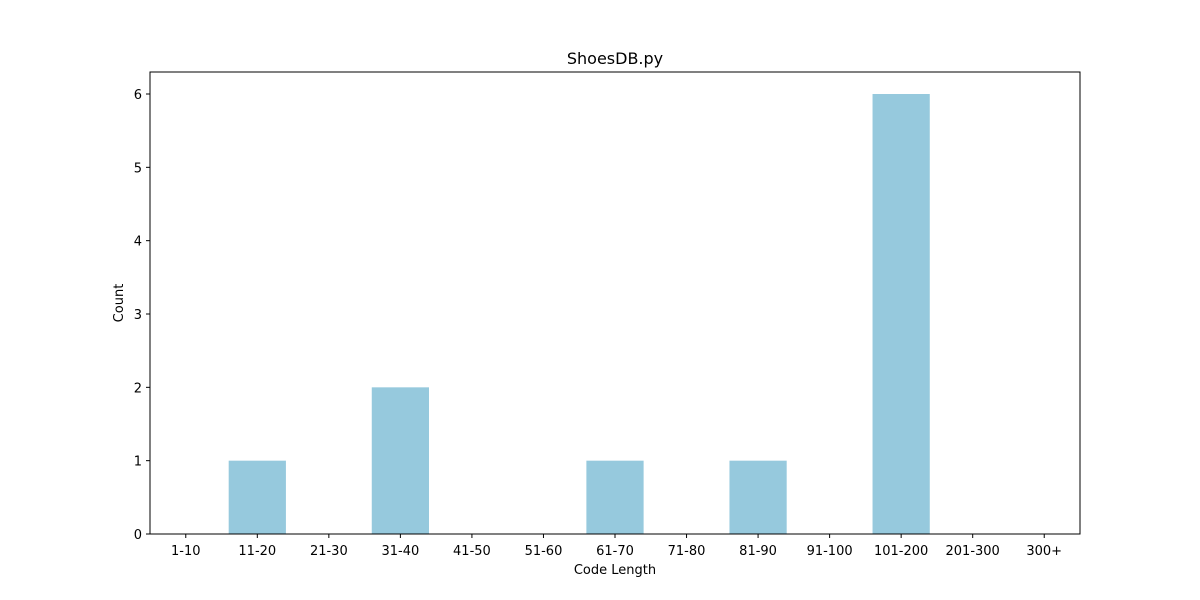 Image resolution: width=1200 pixels, height=600 pixels. What do you see at coordinates (138, 95) in the screenshot?
I see `y-tick-label: 6` at bounding box center [138, 95].